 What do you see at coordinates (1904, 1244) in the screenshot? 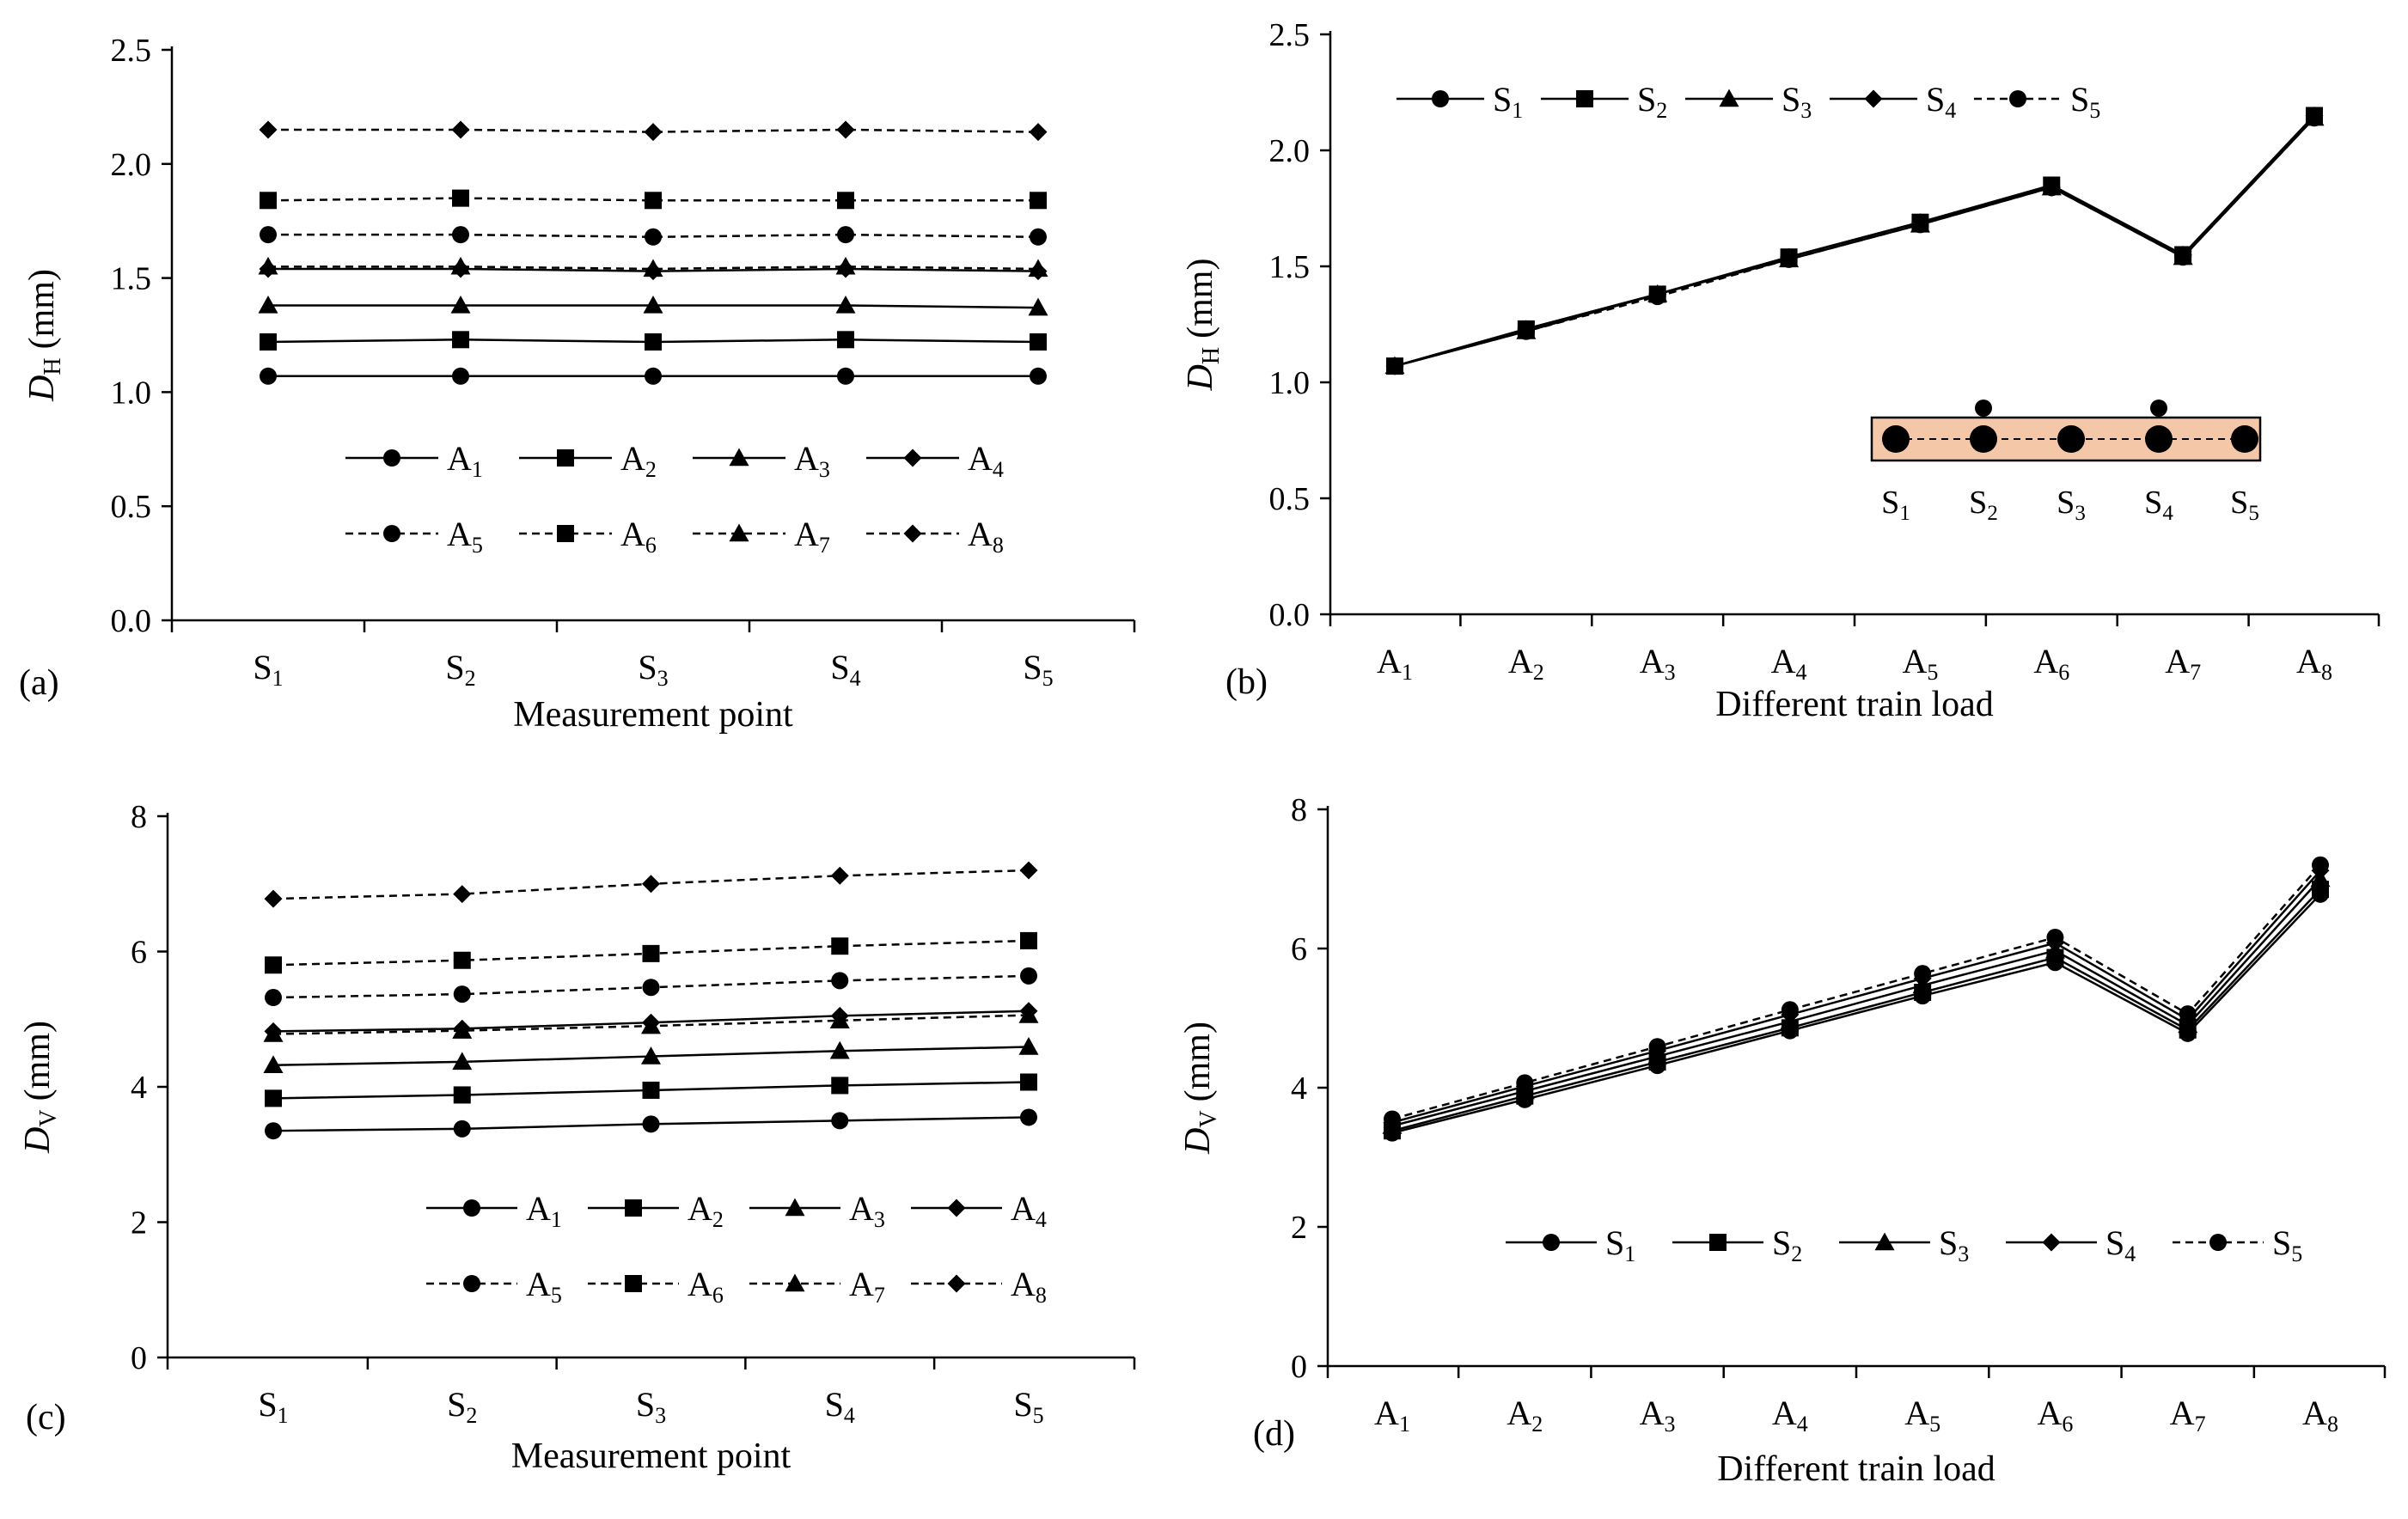
I see `legend: S1 S2 S3 S4 S5` at bounding box center [1904, 1244].